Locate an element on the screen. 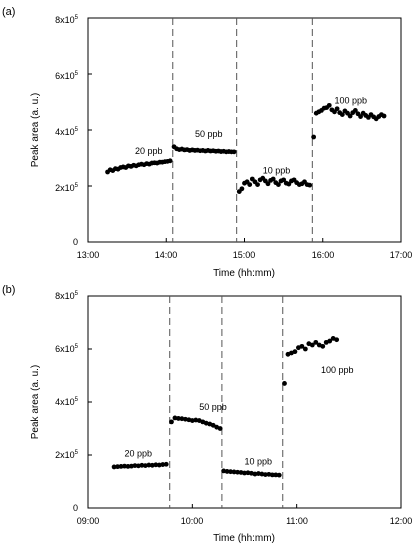 The height and width of the screenshot is (550, 414). x-tick-label: 14:00 is located at coordinates (166, 255).